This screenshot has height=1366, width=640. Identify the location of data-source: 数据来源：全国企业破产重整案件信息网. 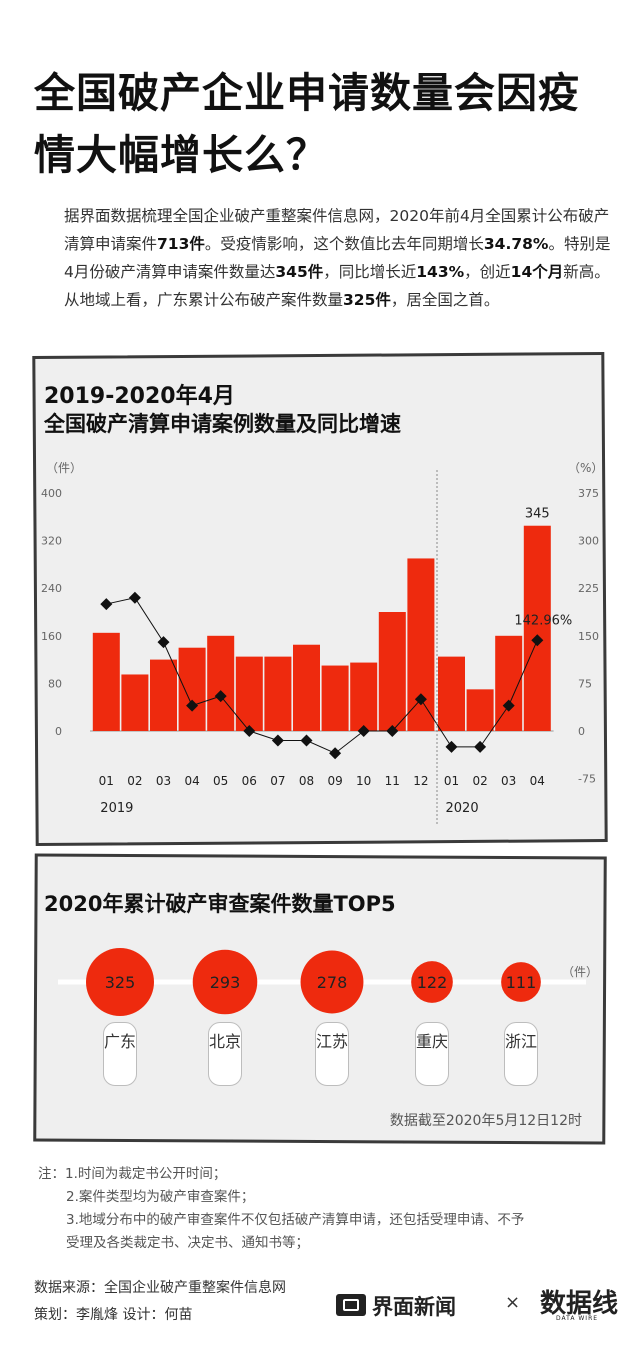
(160, 1288).